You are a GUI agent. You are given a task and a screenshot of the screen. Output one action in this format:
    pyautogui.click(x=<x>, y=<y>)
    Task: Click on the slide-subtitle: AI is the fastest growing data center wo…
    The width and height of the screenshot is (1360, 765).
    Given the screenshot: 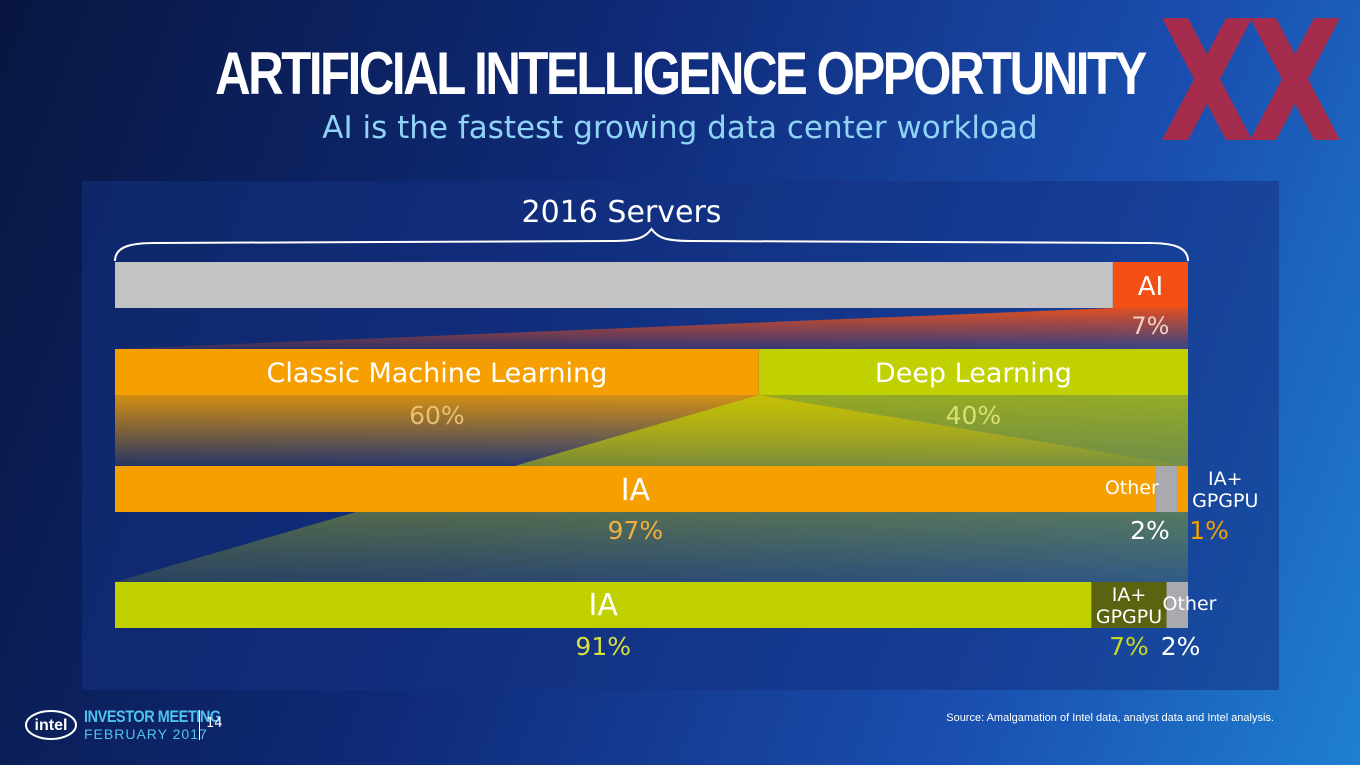 What is the action you would take?
    pyautogui.click(x=680, y=128)
    